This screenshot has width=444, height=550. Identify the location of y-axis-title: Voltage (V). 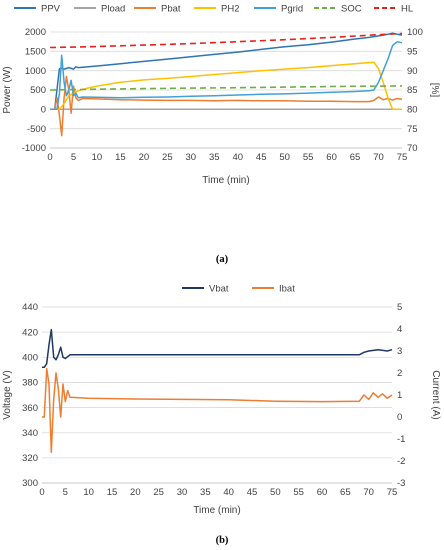
(7, 394).